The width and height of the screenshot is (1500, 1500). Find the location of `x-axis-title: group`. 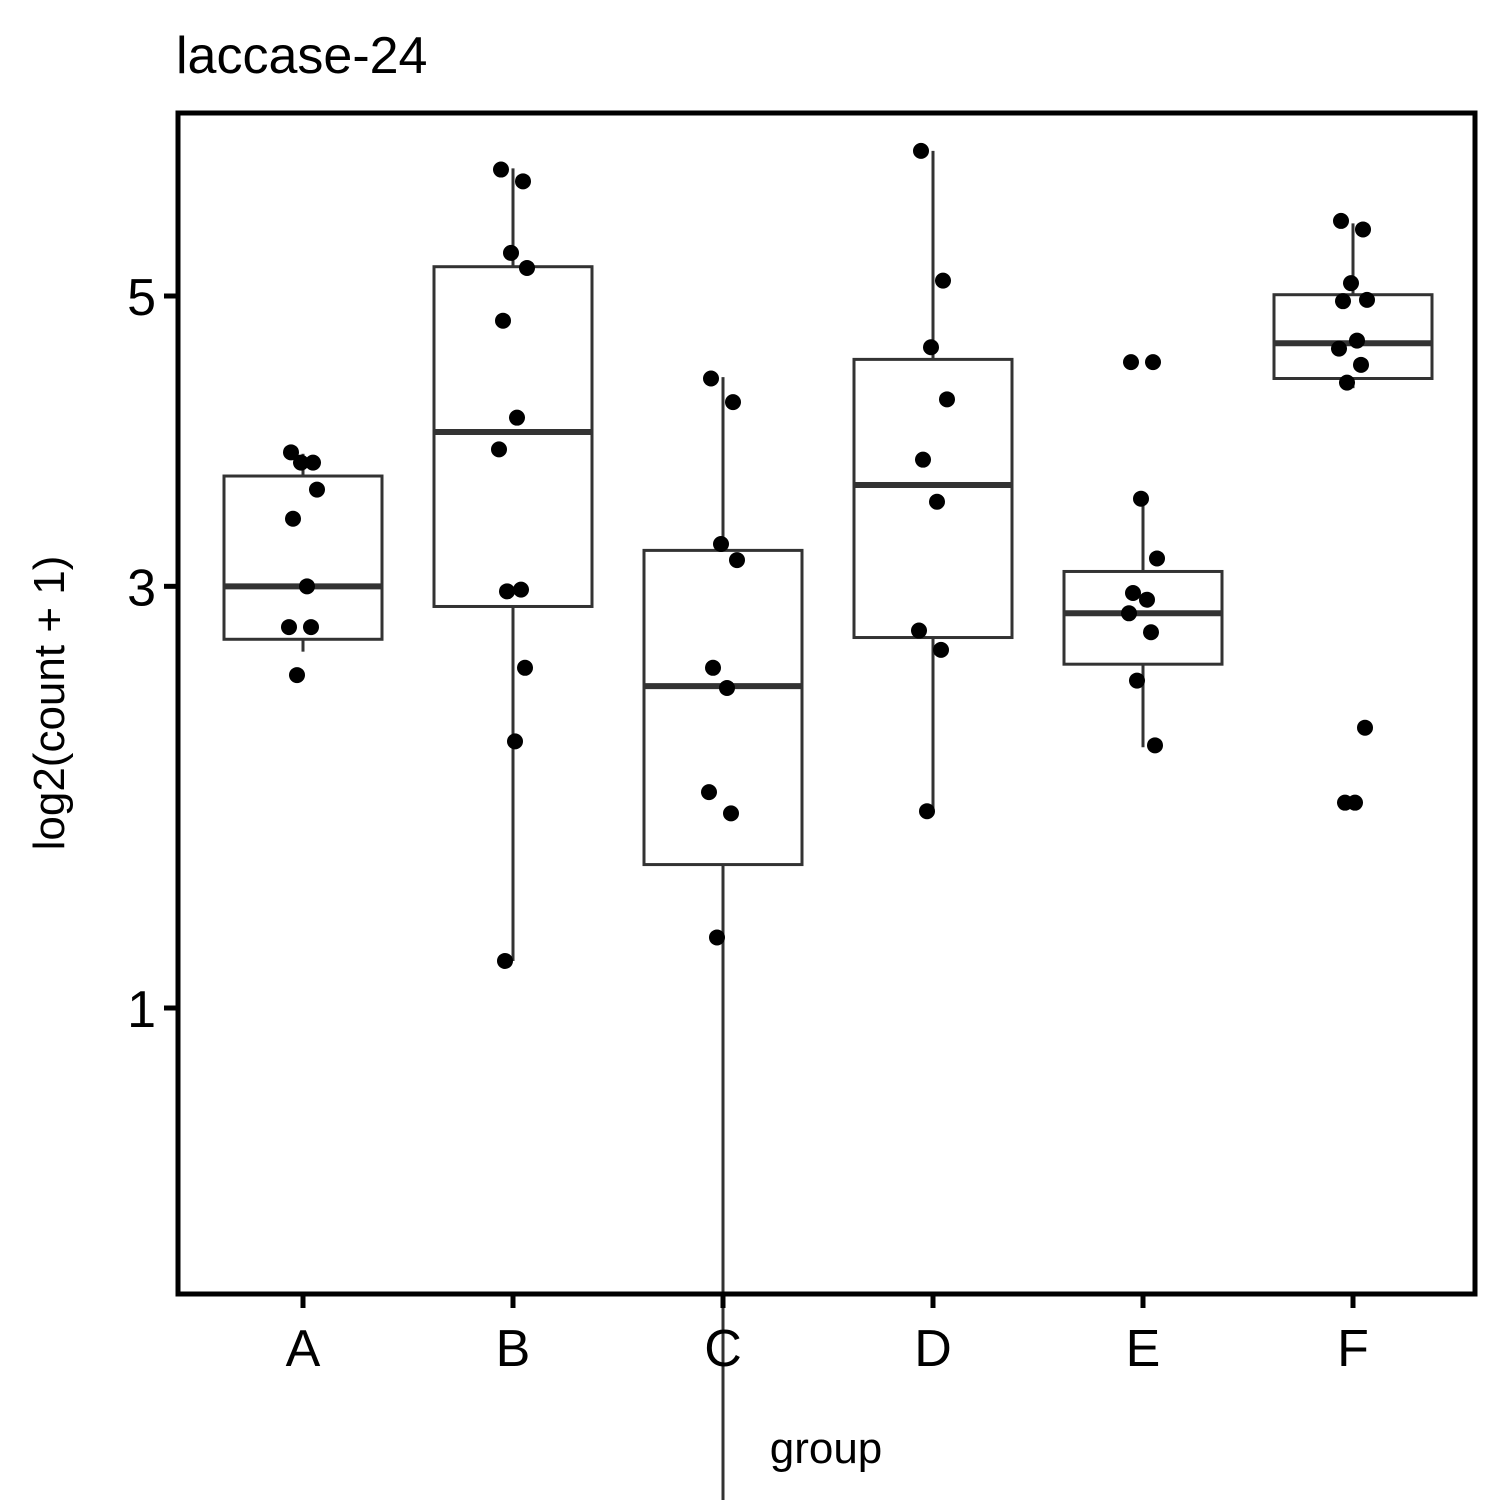

x-axis-title: group is located at coordinates (826, 1448).